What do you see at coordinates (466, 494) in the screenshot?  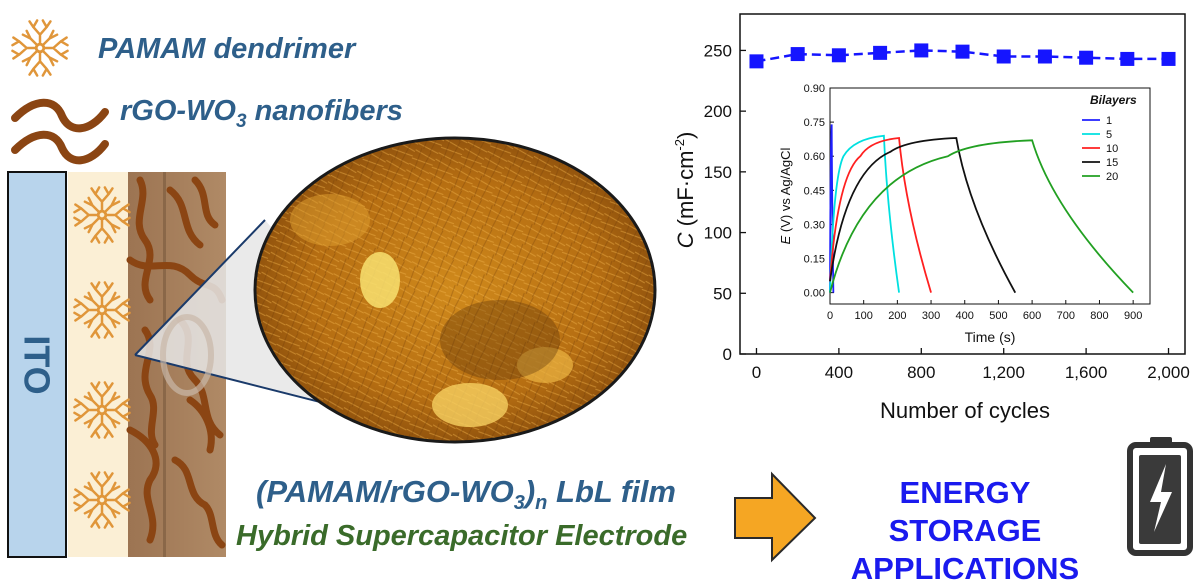 I see `film-title: (PAMAM/rGO-WO3)n LbL film` at bounding box center [466, 494].